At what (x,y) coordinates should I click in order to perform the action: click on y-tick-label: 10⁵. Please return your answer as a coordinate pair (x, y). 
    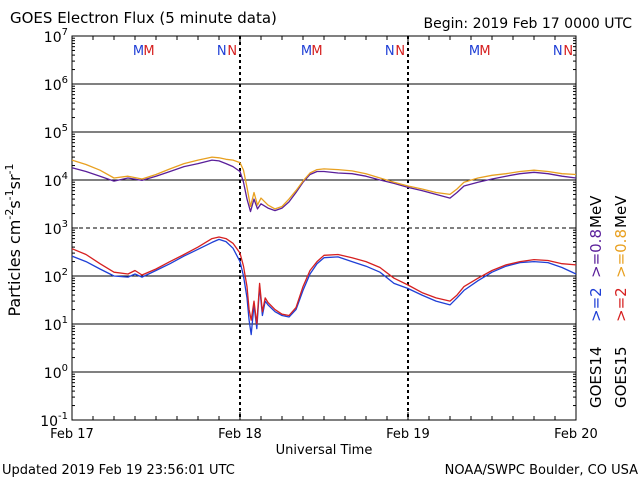
    Looking at the image, I should click on (56, 132).